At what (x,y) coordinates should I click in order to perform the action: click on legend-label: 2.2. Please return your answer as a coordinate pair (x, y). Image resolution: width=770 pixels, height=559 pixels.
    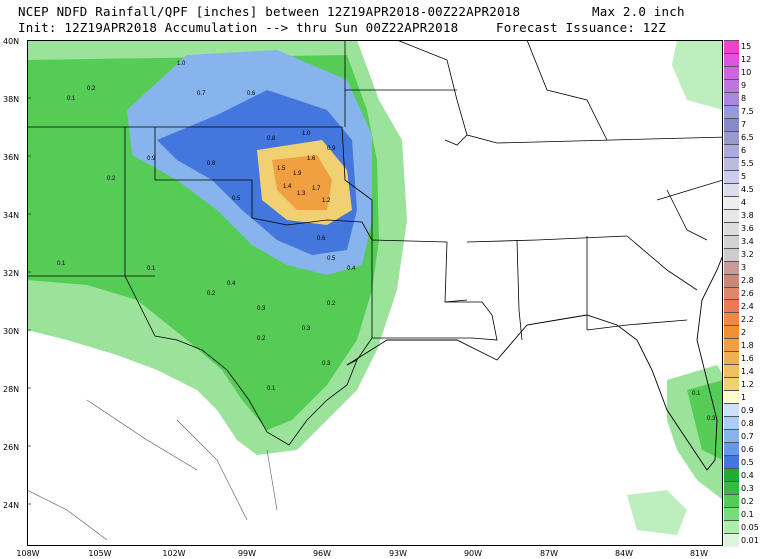
    Looking at the image, I should click on (747, 319).